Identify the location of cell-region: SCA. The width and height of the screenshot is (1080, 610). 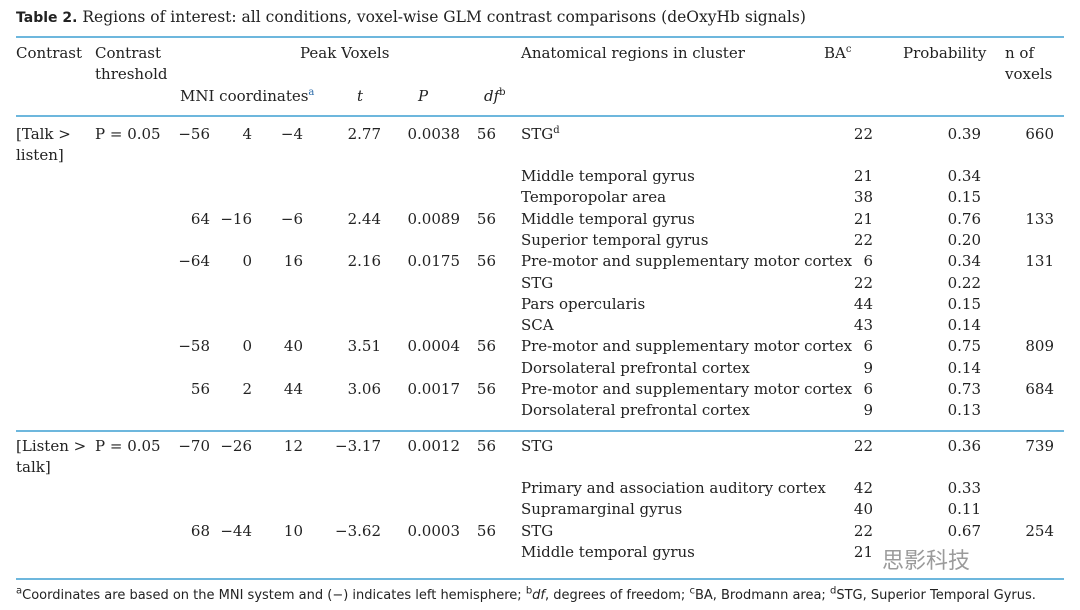
(537, 325).